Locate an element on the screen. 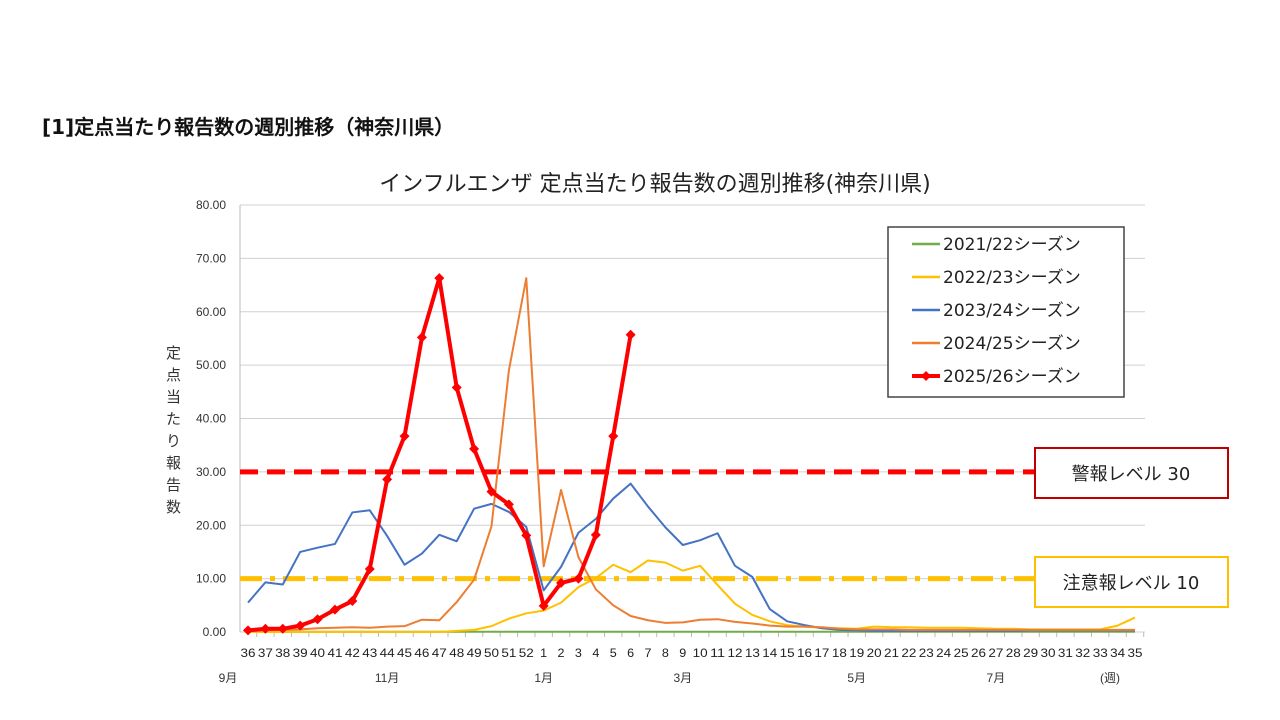  x-tick-label: 14 is located at coordinates (770, 654).